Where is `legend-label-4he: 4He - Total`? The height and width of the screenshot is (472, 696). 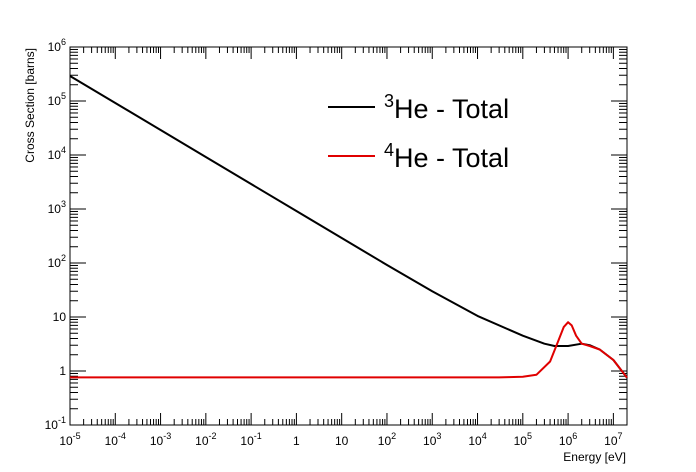
legend-label-4he: 4He - Total is located at coordinates (446, 156).